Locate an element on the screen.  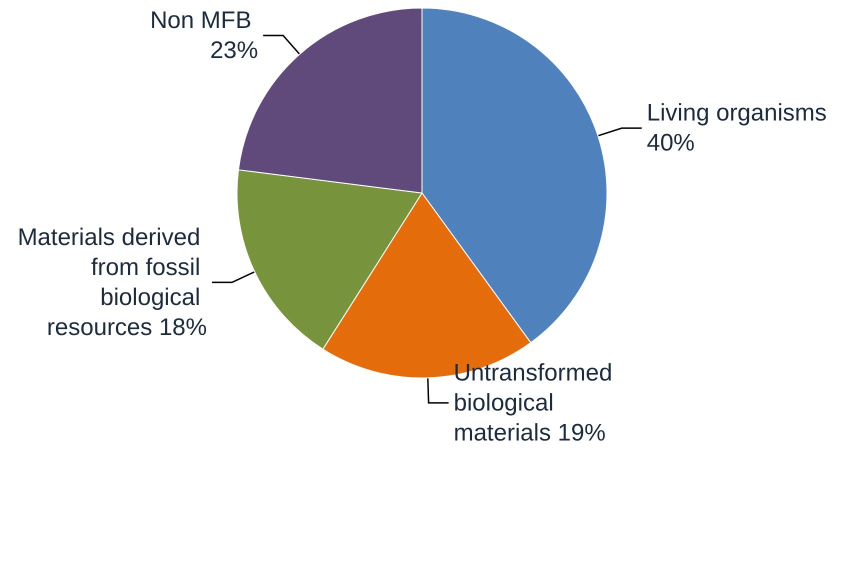
slice-label: Non MFB is located at coordinates (204, 20).